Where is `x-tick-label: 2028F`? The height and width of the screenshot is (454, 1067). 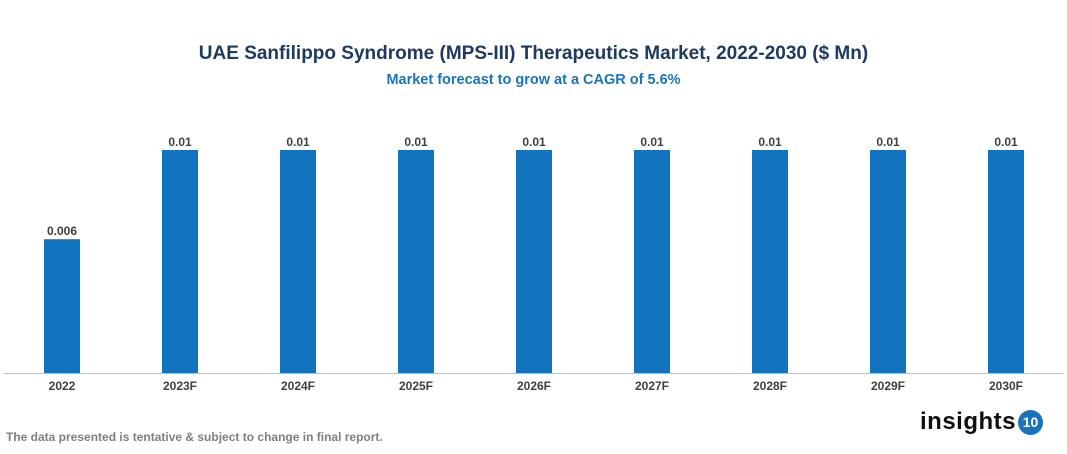 x-tick-label: 2028F is located at coordinates (770, 386).